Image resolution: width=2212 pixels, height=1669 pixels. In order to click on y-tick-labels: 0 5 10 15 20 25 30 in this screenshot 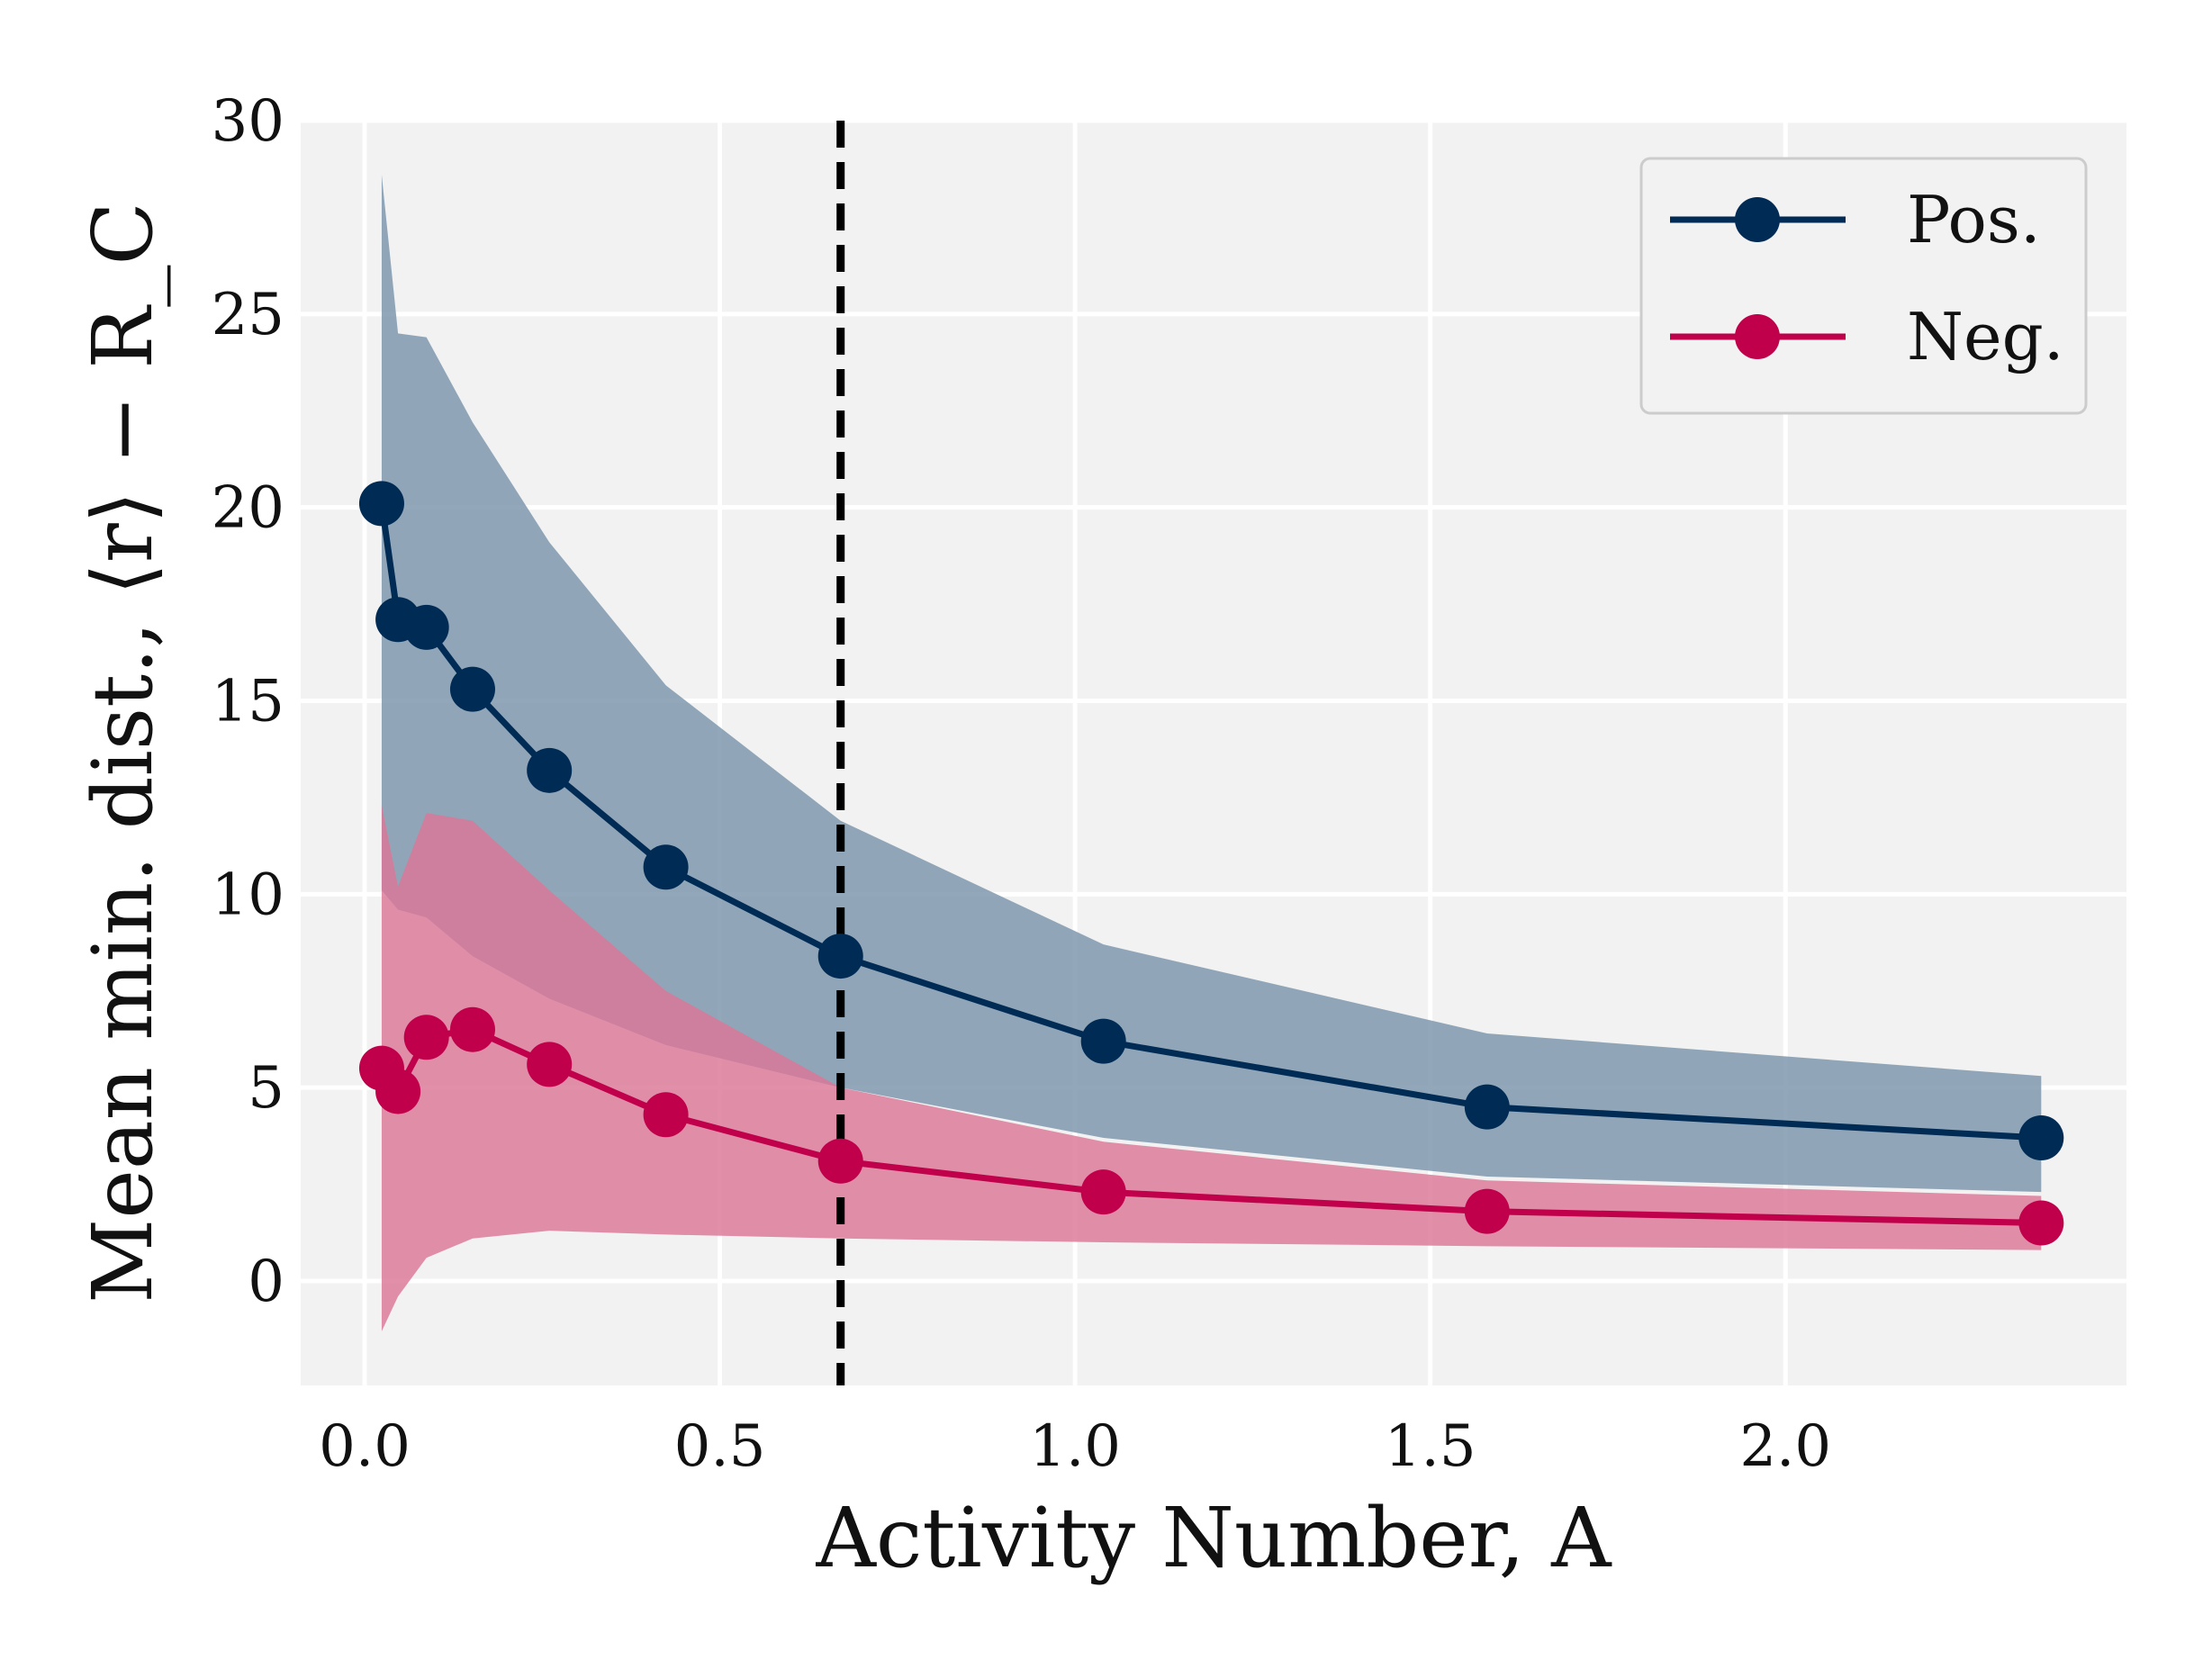, I will do `click(248, 701)`.